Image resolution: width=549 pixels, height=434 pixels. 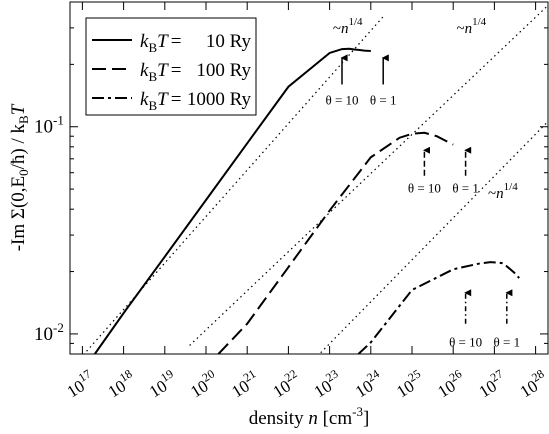 What do you see at coordinates (368, 384) in the screenshot?
I see `x-tick-label: 1024` at bounding box center [368, 384].